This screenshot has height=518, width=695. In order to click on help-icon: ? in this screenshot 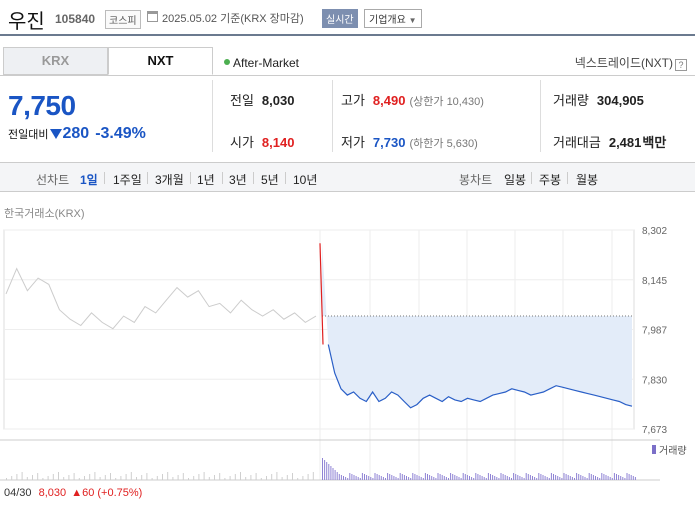, I will do `click(681, 65)`.